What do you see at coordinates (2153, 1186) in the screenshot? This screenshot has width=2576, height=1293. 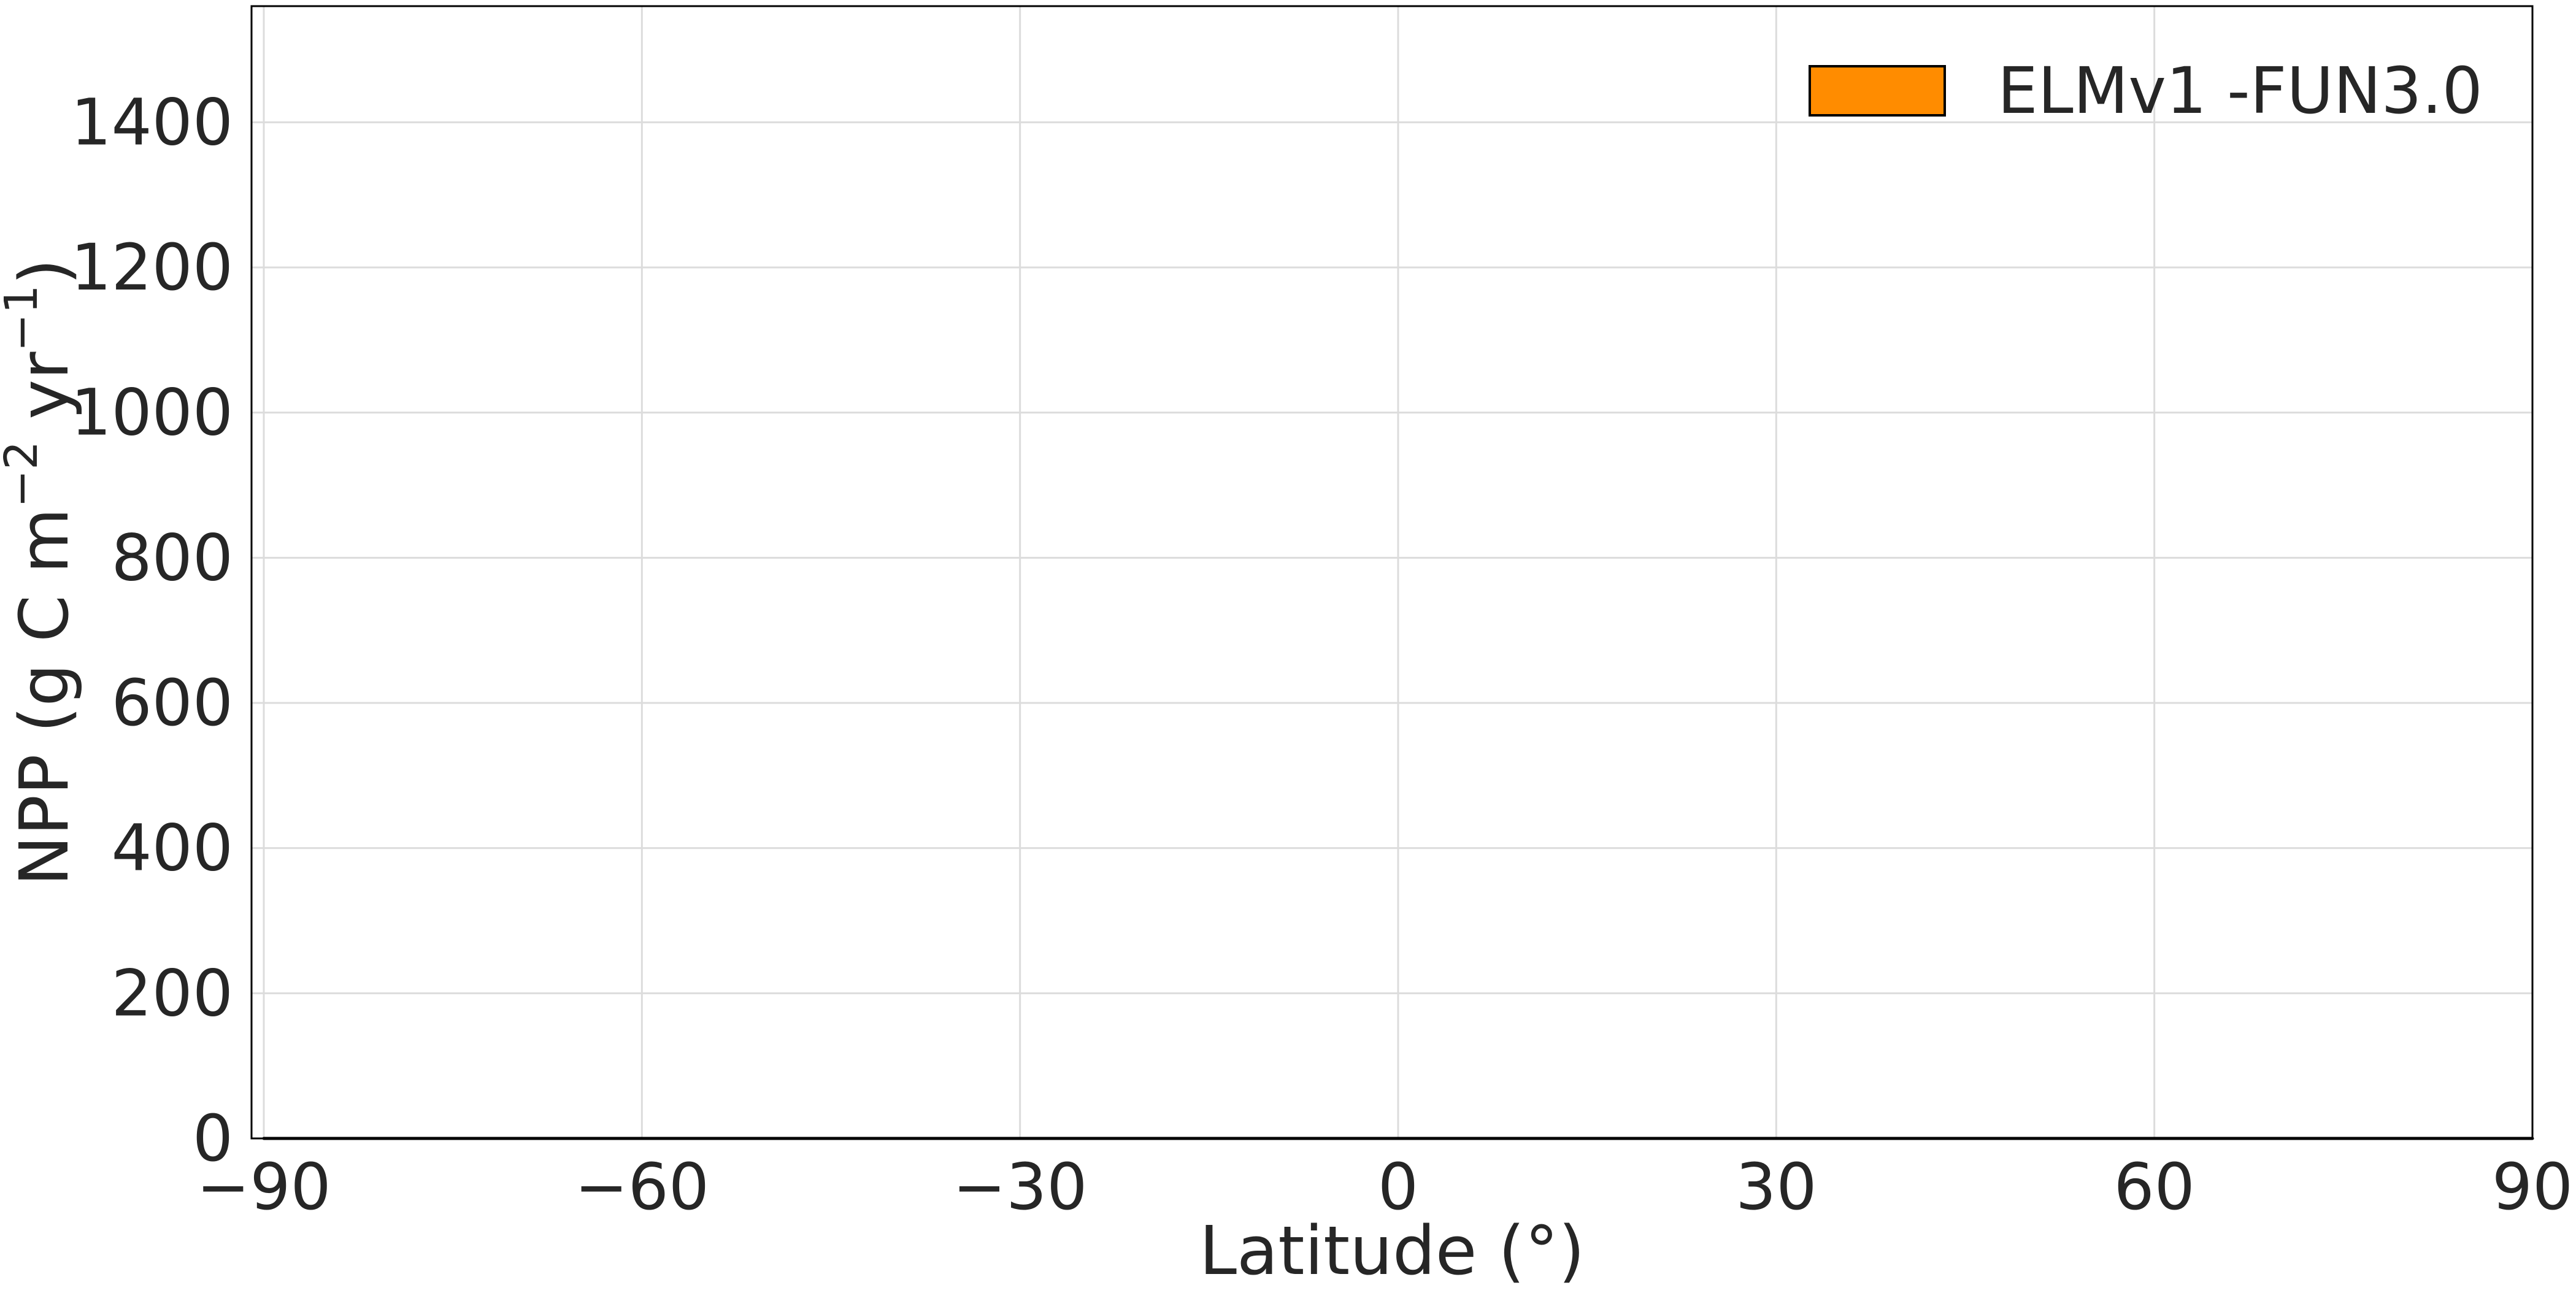 I see `x-tick-label: 60` at bounding box center [2153, 1186].